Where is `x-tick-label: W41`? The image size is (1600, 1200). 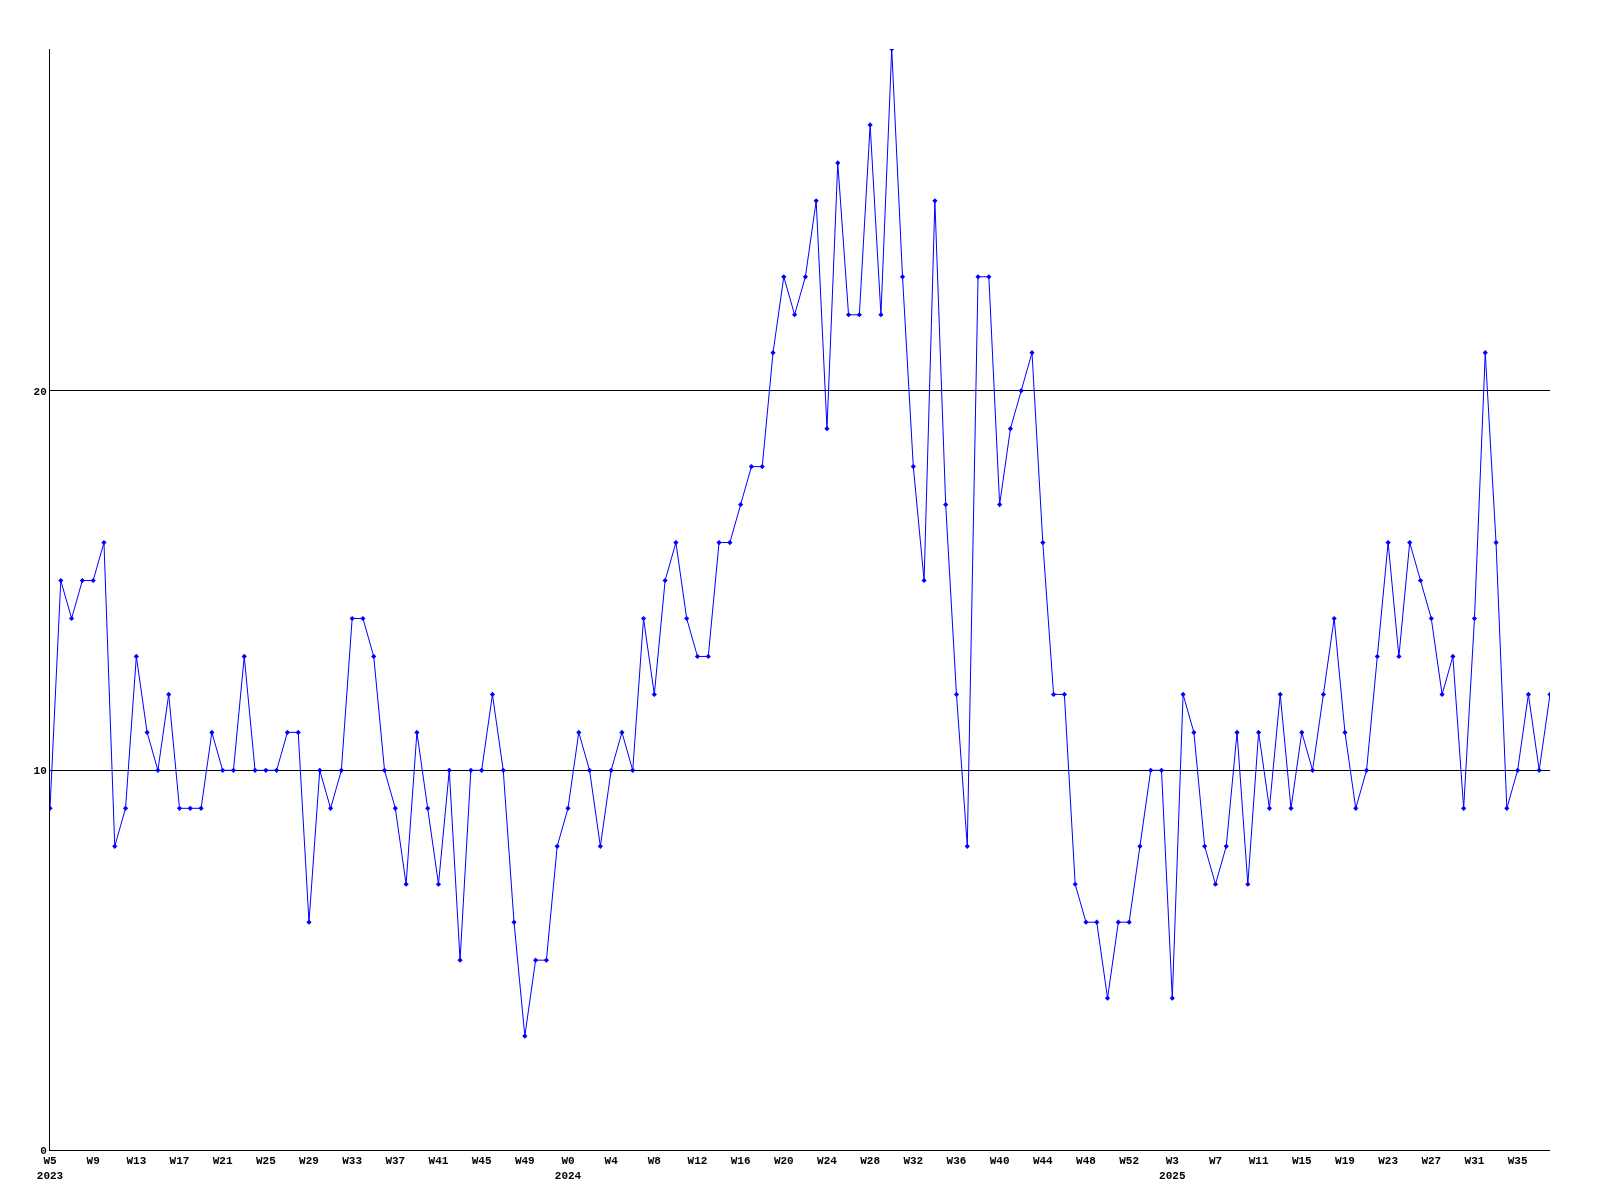 x-tick-label: W41 is located at coordinates (438, 1161).